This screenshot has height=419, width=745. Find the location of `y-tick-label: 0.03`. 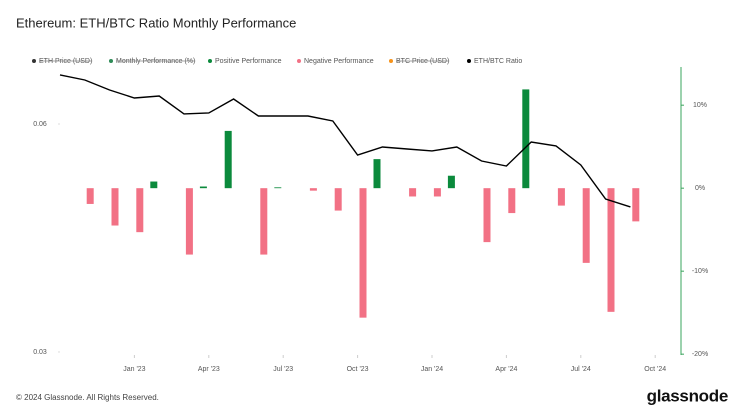

y-tick-label: 0.03 is located at coordinates (40, 352).